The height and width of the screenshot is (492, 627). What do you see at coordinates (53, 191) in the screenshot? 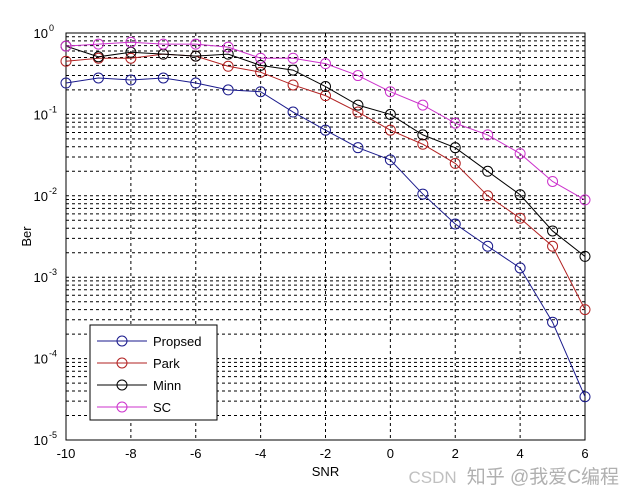
I see `y-tick-exponent: -2` at bounding box center [53, 191].